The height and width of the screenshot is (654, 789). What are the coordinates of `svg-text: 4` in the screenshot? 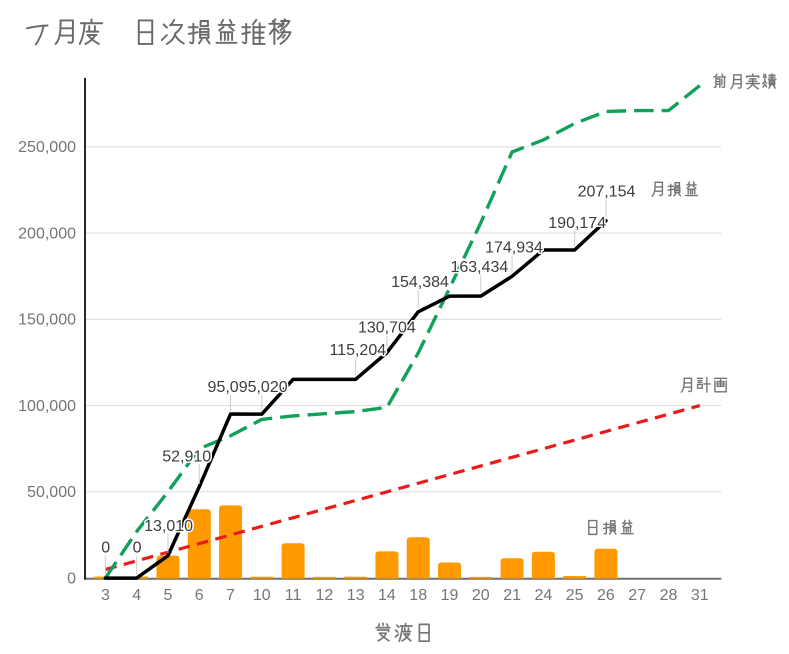 It's located at (136, 595).